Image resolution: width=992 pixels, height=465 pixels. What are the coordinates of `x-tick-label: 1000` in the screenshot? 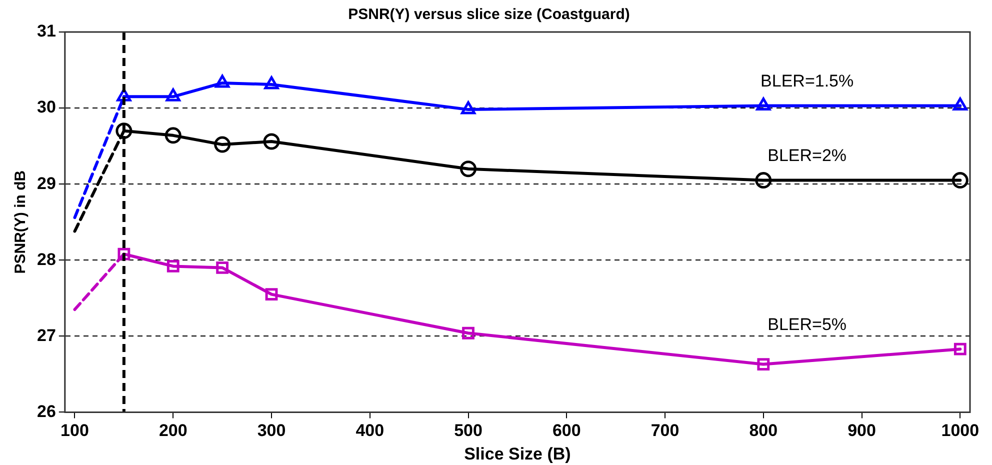 It's located at (960, 430).